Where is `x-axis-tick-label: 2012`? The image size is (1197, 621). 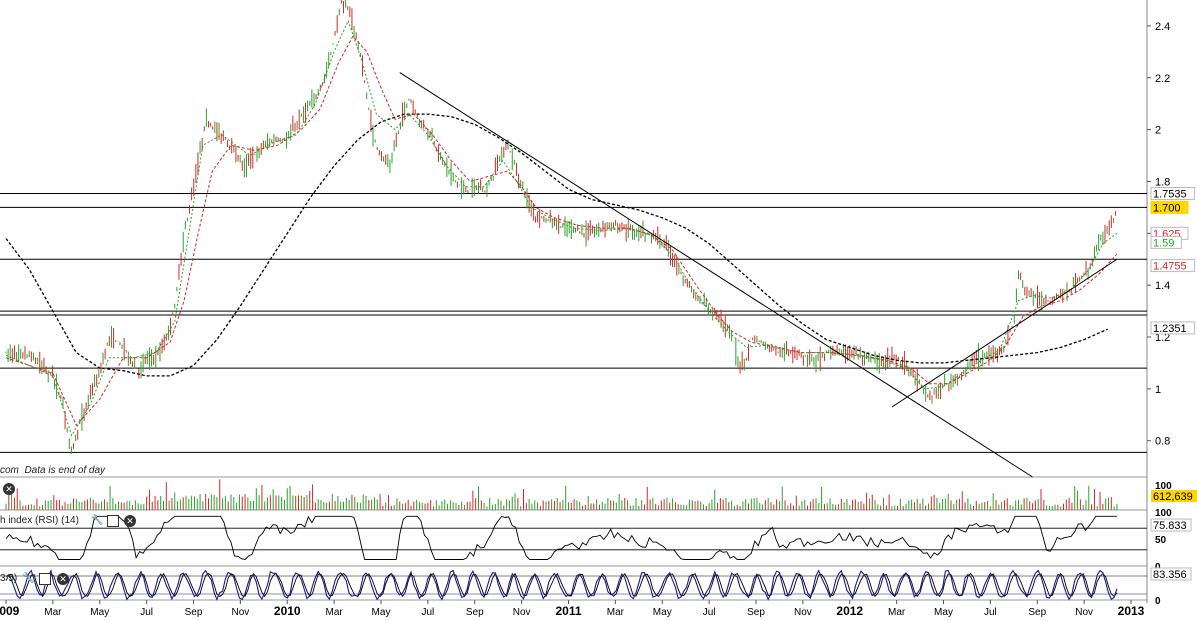
x-axis-tick-label: 2012 is located at coordinates (849, 611).